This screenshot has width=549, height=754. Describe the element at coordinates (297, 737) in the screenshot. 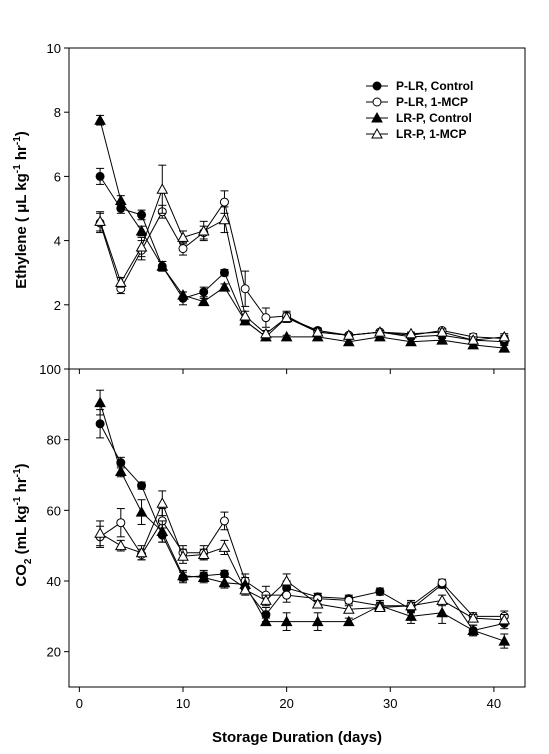

I see `x-axis-title: Storage Duration (days)` at that location.